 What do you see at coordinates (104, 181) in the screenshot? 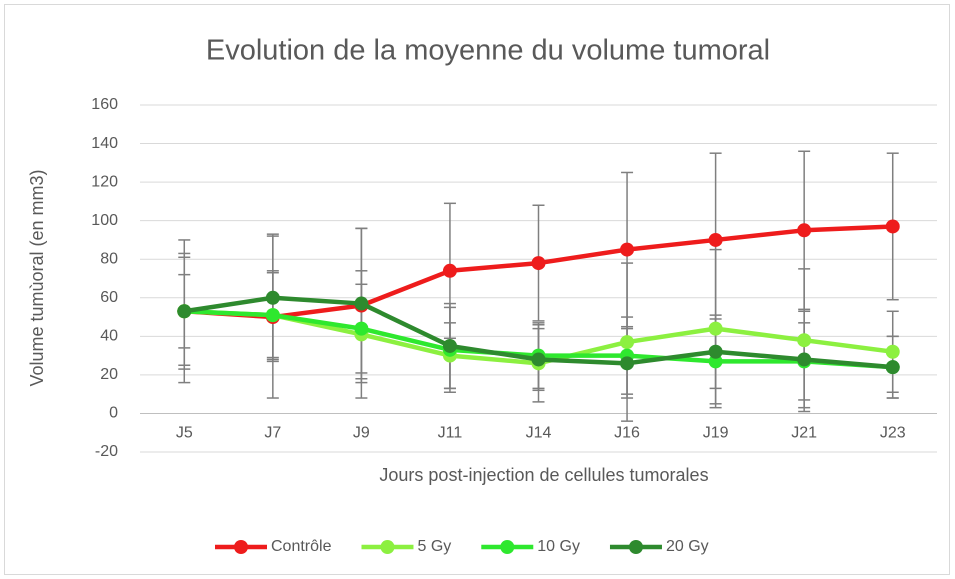
I see `y-tick-label: 120` at bounding box center [104, 181].